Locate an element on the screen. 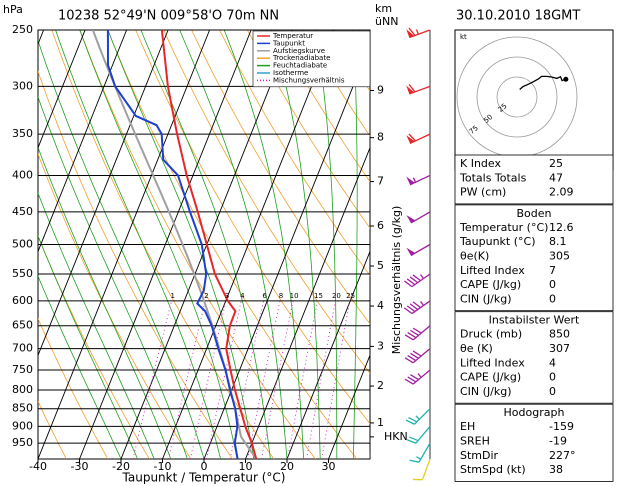 The height and width of the screenshot is (486, 629). isotherm-grid-line is located at coordinates (328, 354).